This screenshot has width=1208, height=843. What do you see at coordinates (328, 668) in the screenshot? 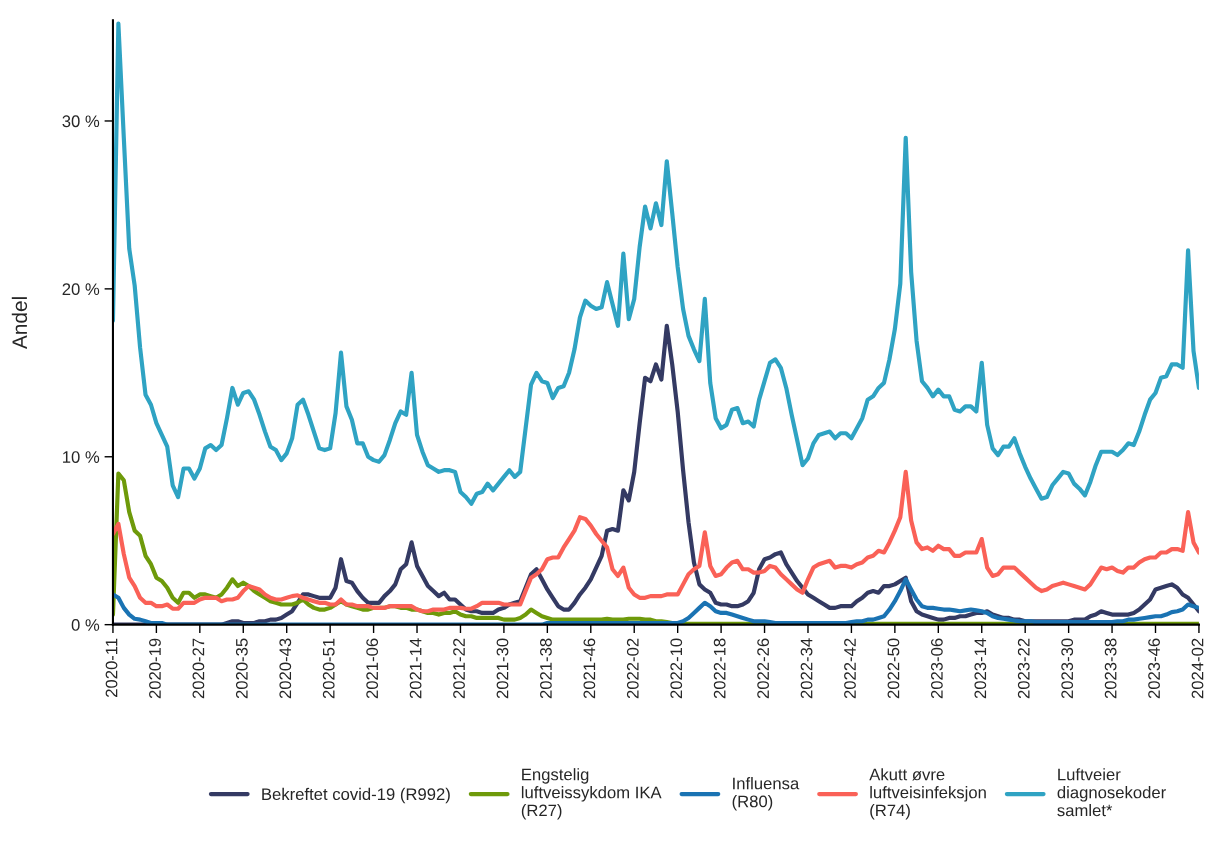
I see `x-tick-label: 2020-51` at bounding box center [328, 668].